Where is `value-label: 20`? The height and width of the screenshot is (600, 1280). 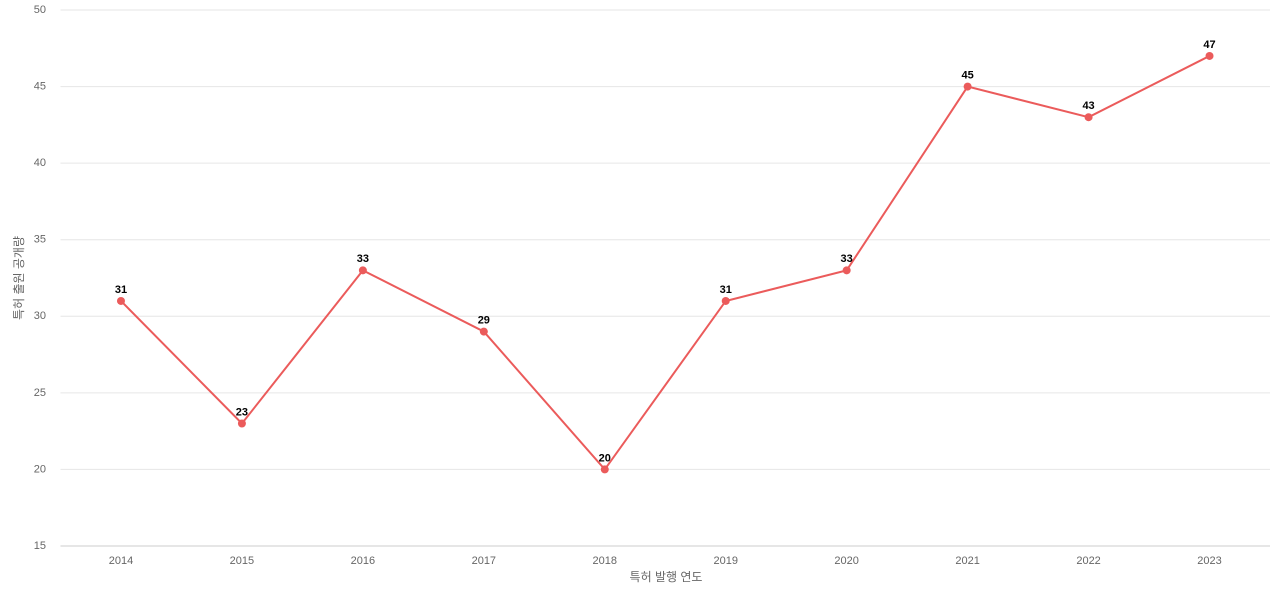
value-label: 20 is located at coordinates (605, 458).